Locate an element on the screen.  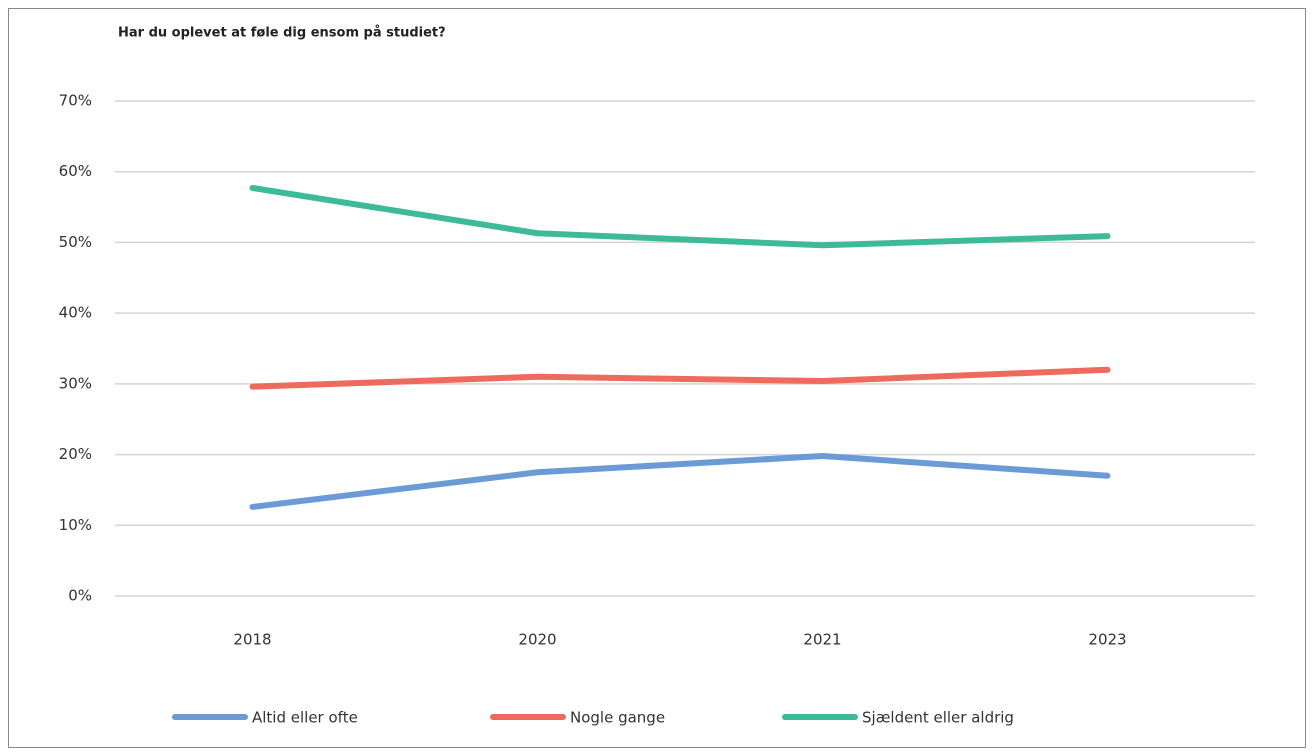
x-tick-label: 2020 is located at coordinates (537, 640).